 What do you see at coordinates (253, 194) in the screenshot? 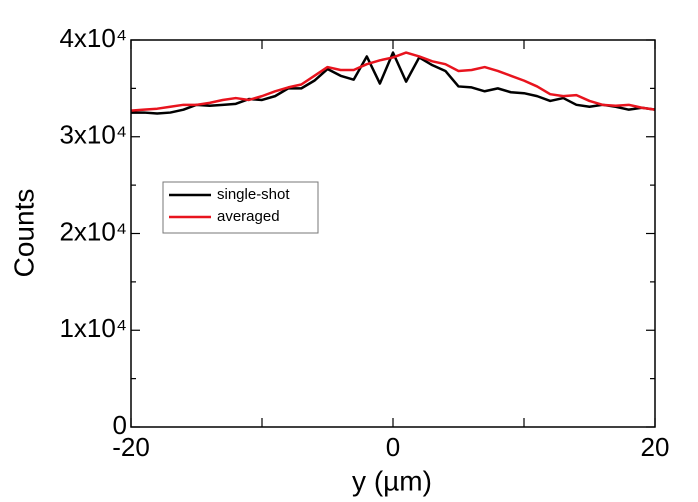
I see `legend-label: single-shot` at bounding box center [253, 194].